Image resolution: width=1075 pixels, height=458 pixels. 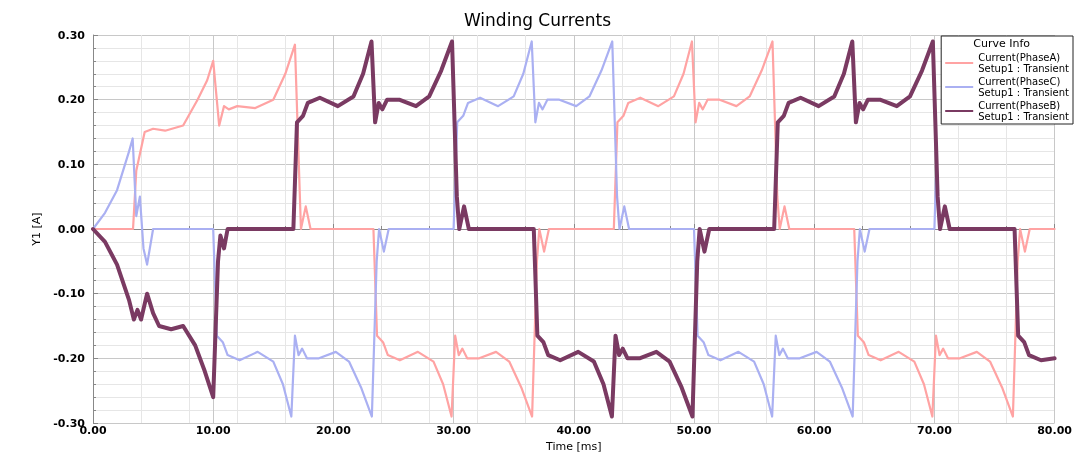 I want to click on x-tick-label: 80.00, so click(x=1055, y=430).